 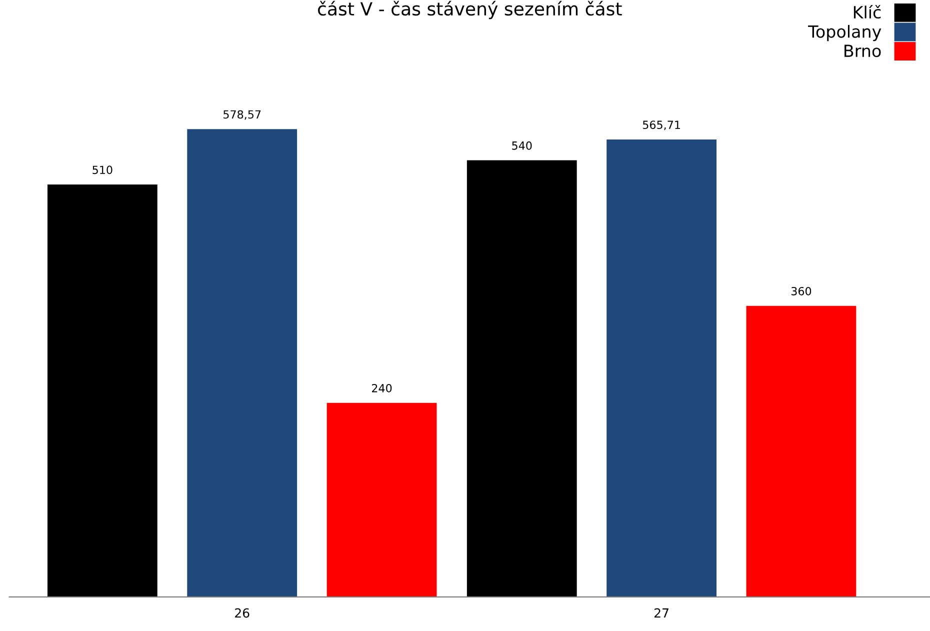 What do you see at coordinates (242, 115) in the screenshot?
I see `data-label: 578,57` at bounding box center [242, 115].